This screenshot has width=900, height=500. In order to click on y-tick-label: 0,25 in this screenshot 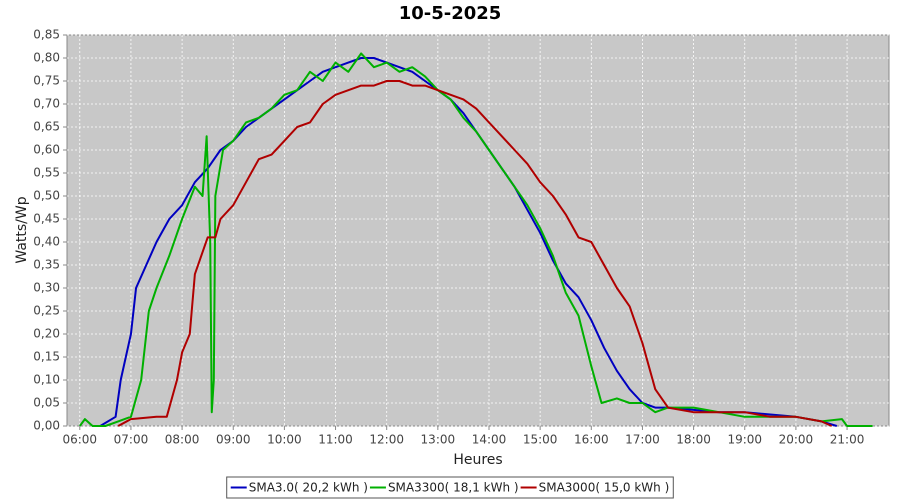, I will do `click(46, 311)`.